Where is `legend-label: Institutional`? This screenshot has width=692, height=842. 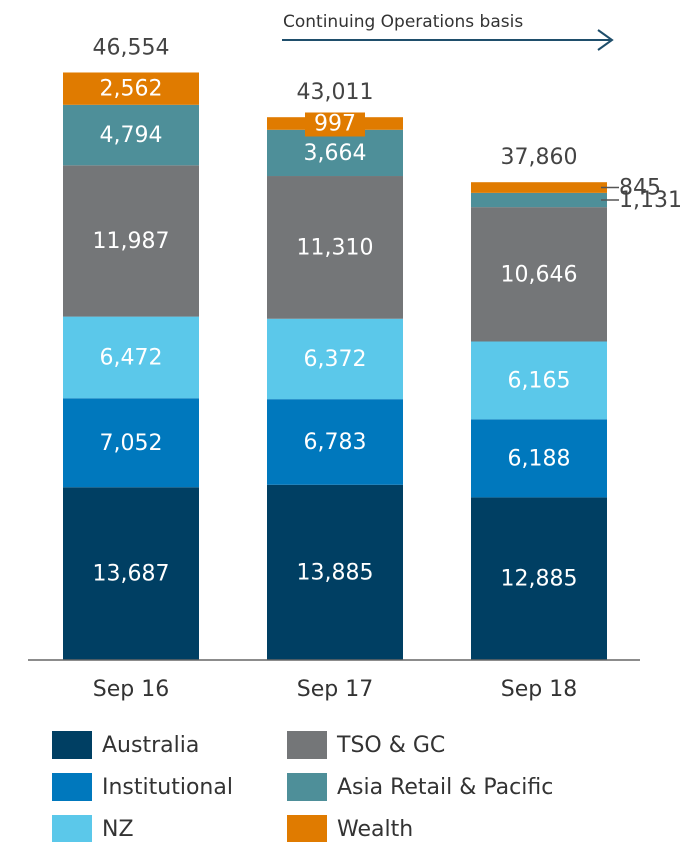 legend-label: Institutional is located at coordinates (167, 787).